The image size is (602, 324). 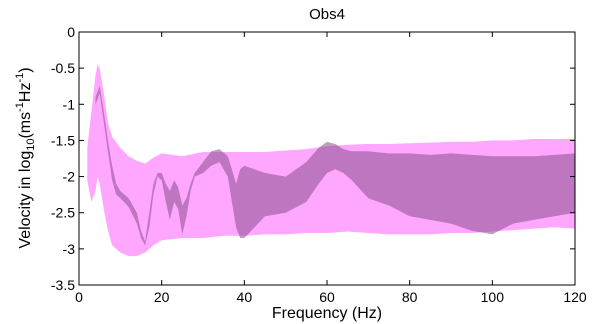 I want to click on y-label-prefix: Velocity in log, so click(x=25, y=200).